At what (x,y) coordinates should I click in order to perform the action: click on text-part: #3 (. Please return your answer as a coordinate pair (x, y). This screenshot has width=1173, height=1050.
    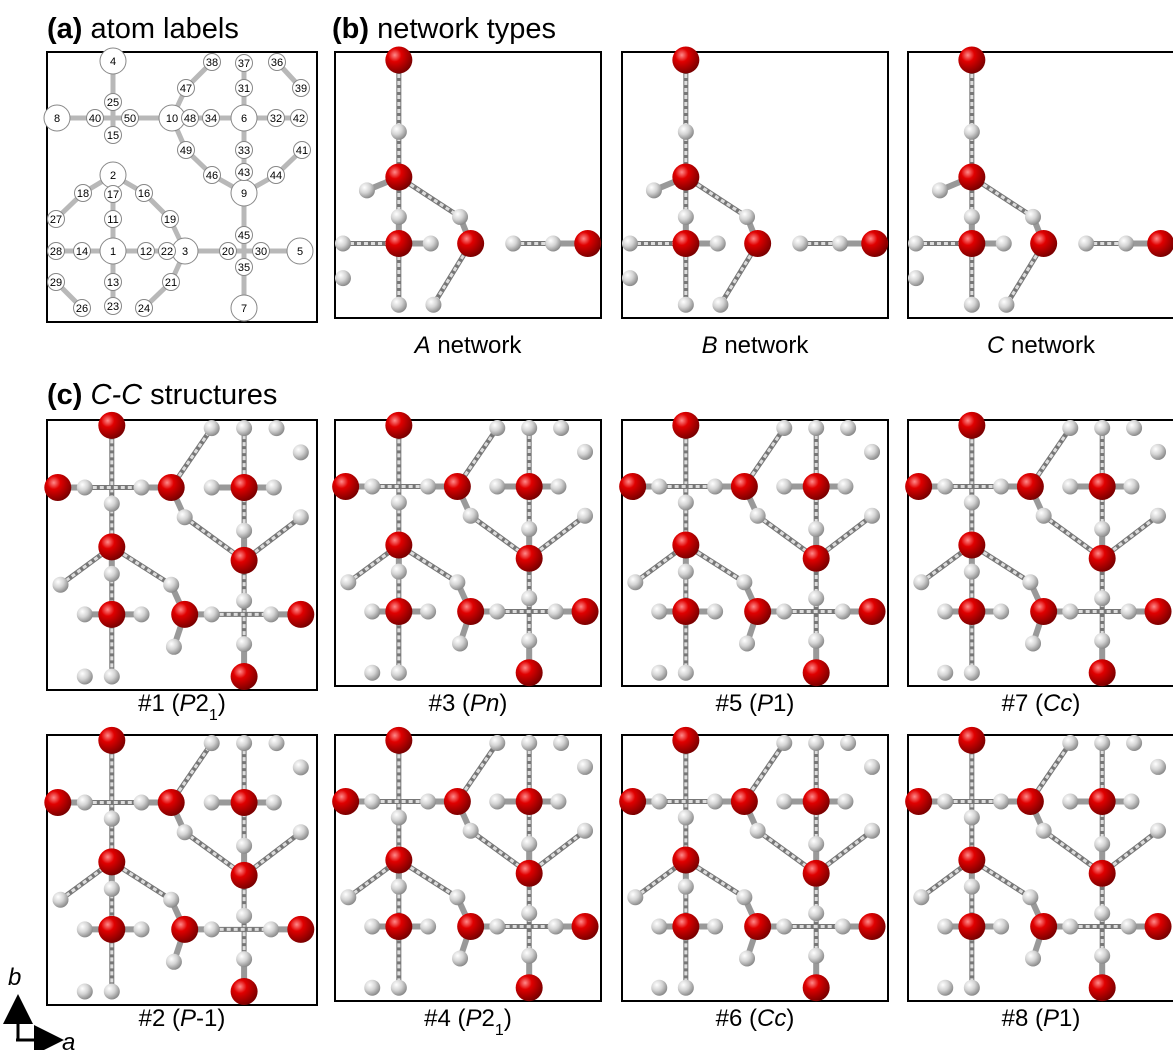
    Looking at the image, I should click on (449, 703).